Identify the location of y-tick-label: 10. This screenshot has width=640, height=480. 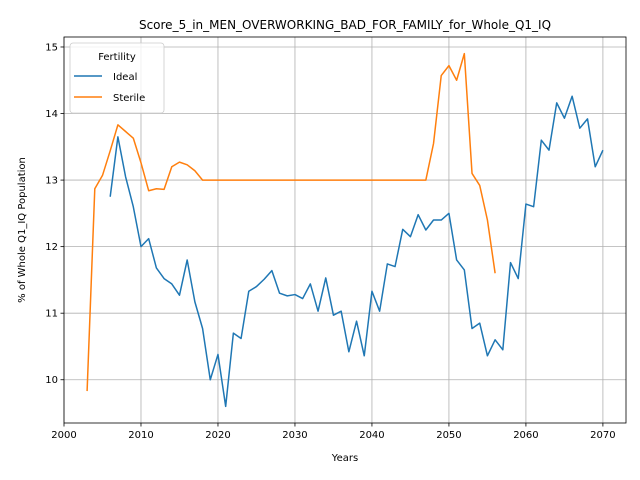
(51, 380).